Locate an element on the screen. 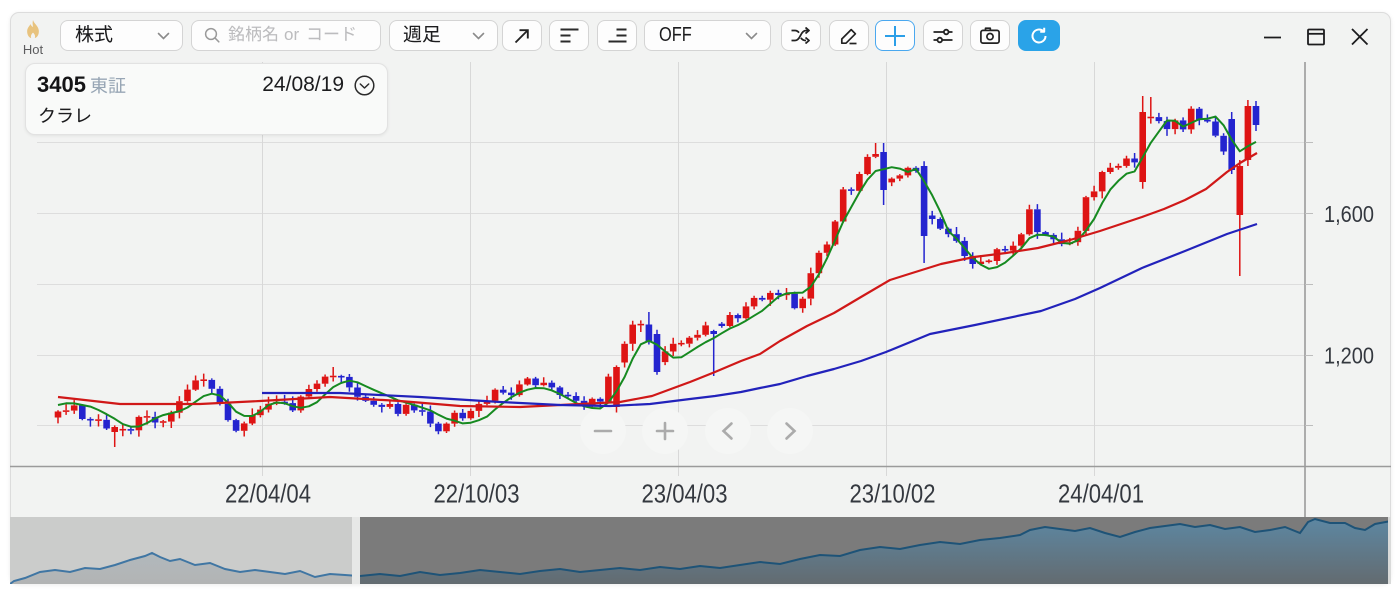 The height and width of the screenshot is (589, 1398). svg-text: 23/10/02 is located at coordinates (893, 494).